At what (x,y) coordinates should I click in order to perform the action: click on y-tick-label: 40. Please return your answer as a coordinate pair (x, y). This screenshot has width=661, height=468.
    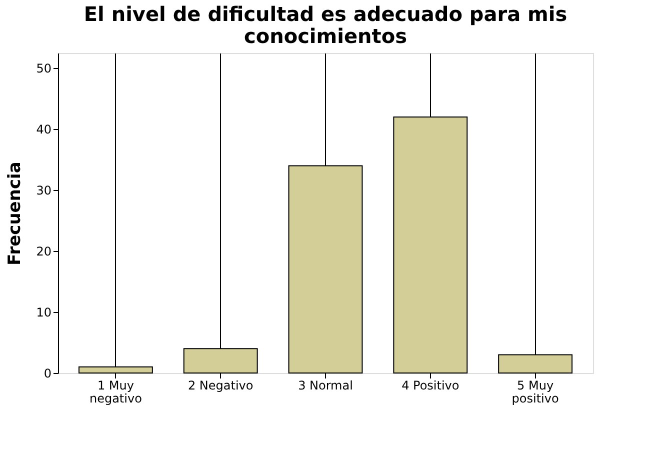
    Looking at the image, I should click on (44, 129).